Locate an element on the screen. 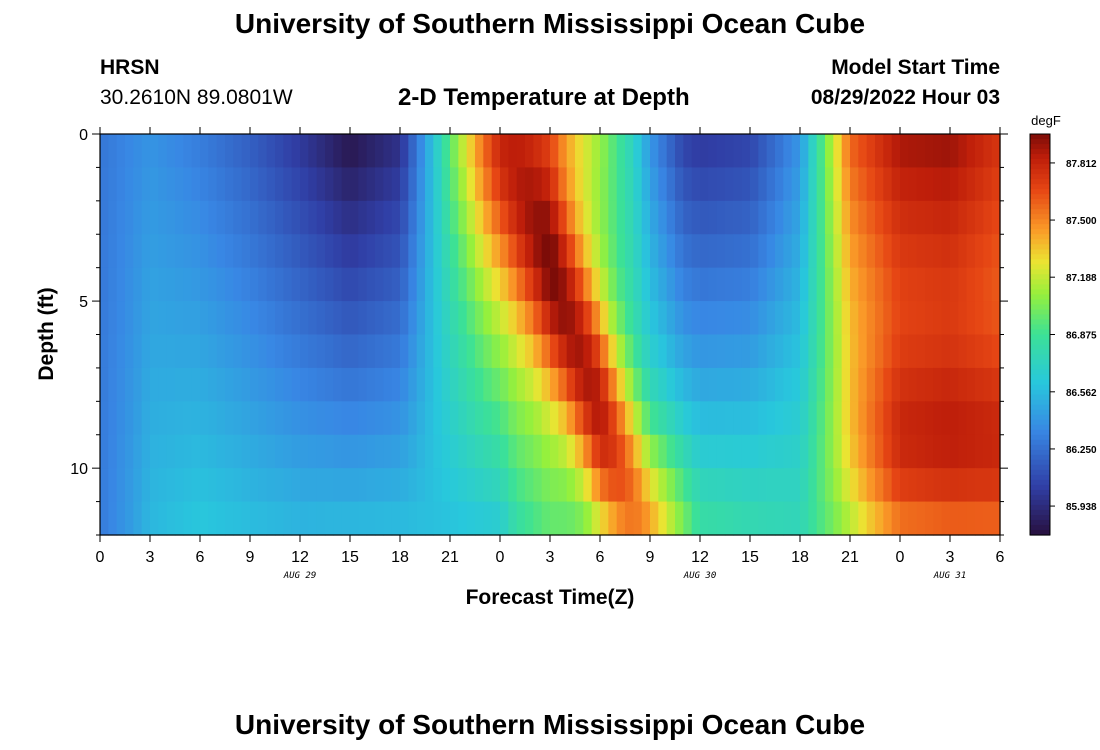 The width and height of the screenshot is (1100, 750). x-tick-label: 12 is located at coordinates (300, 557).